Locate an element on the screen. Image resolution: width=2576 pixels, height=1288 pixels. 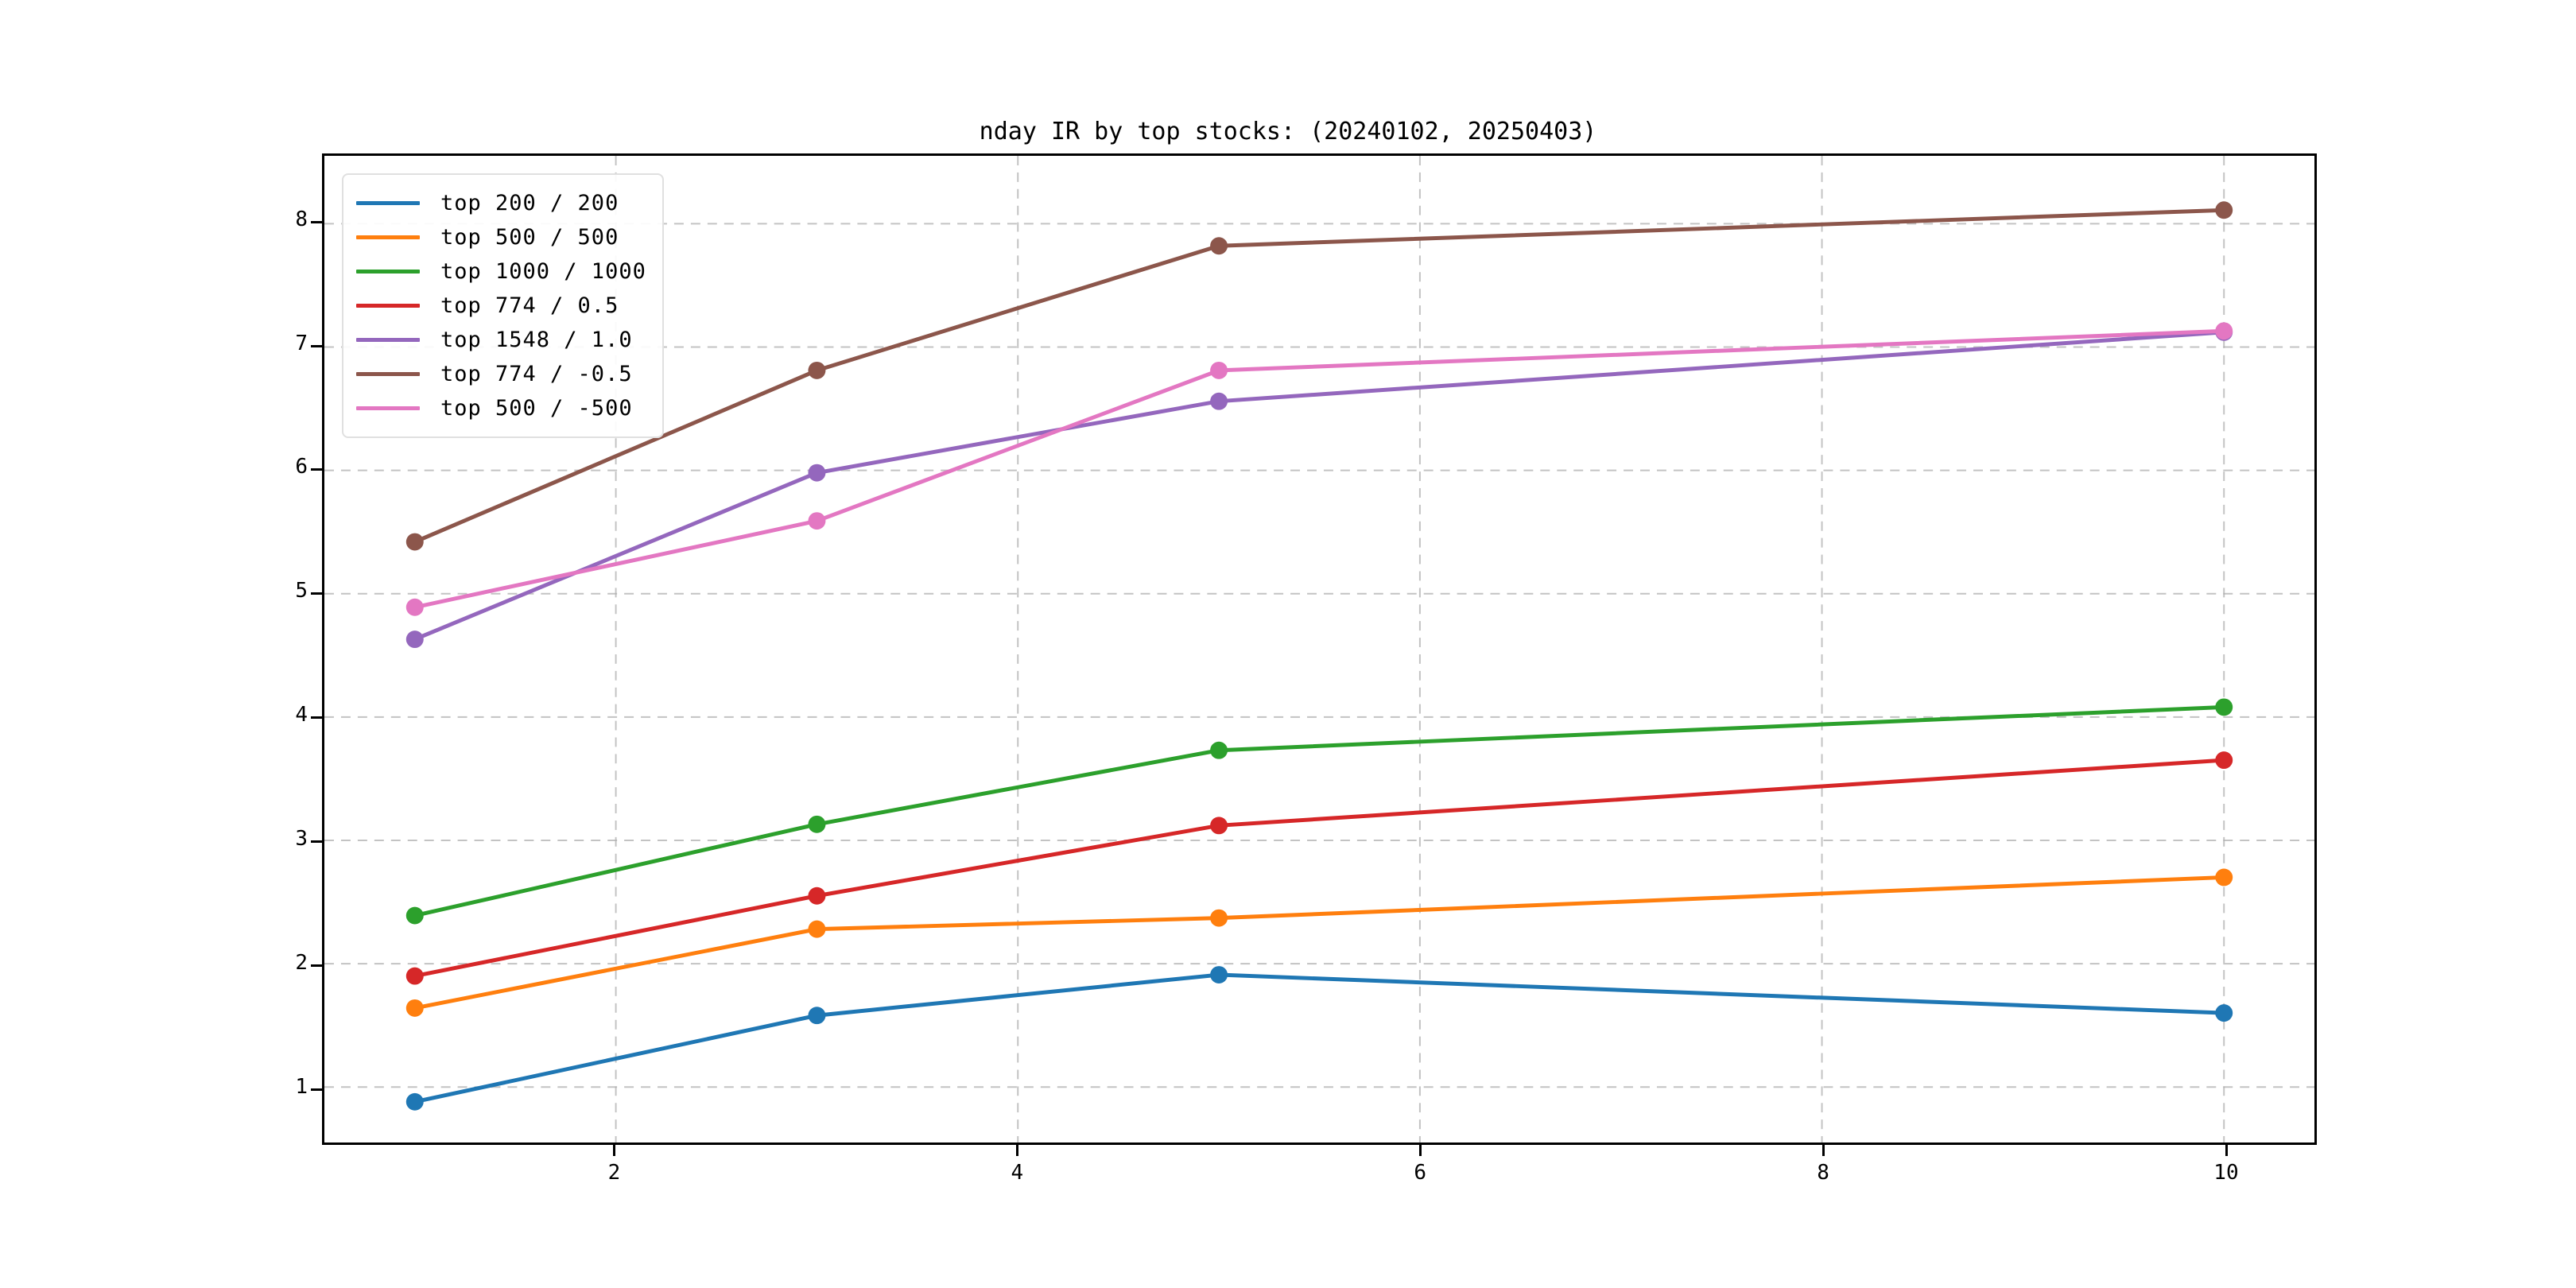
x-tick-label: 2 is located at coordinates (614, 1173).